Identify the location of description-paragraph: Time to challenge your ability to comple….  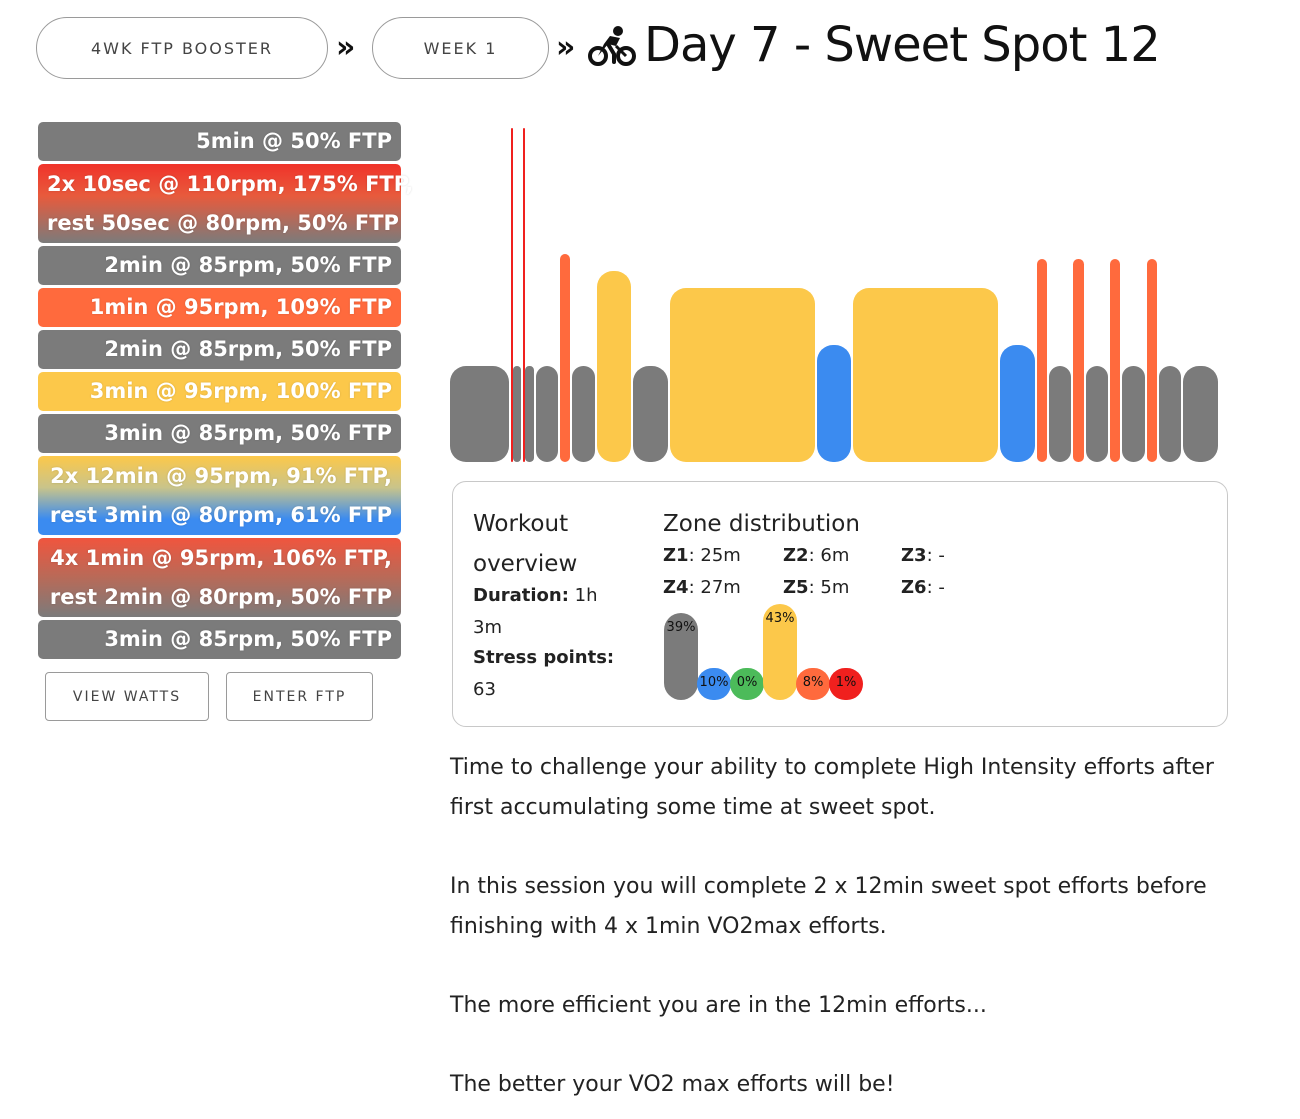
(832, 787).